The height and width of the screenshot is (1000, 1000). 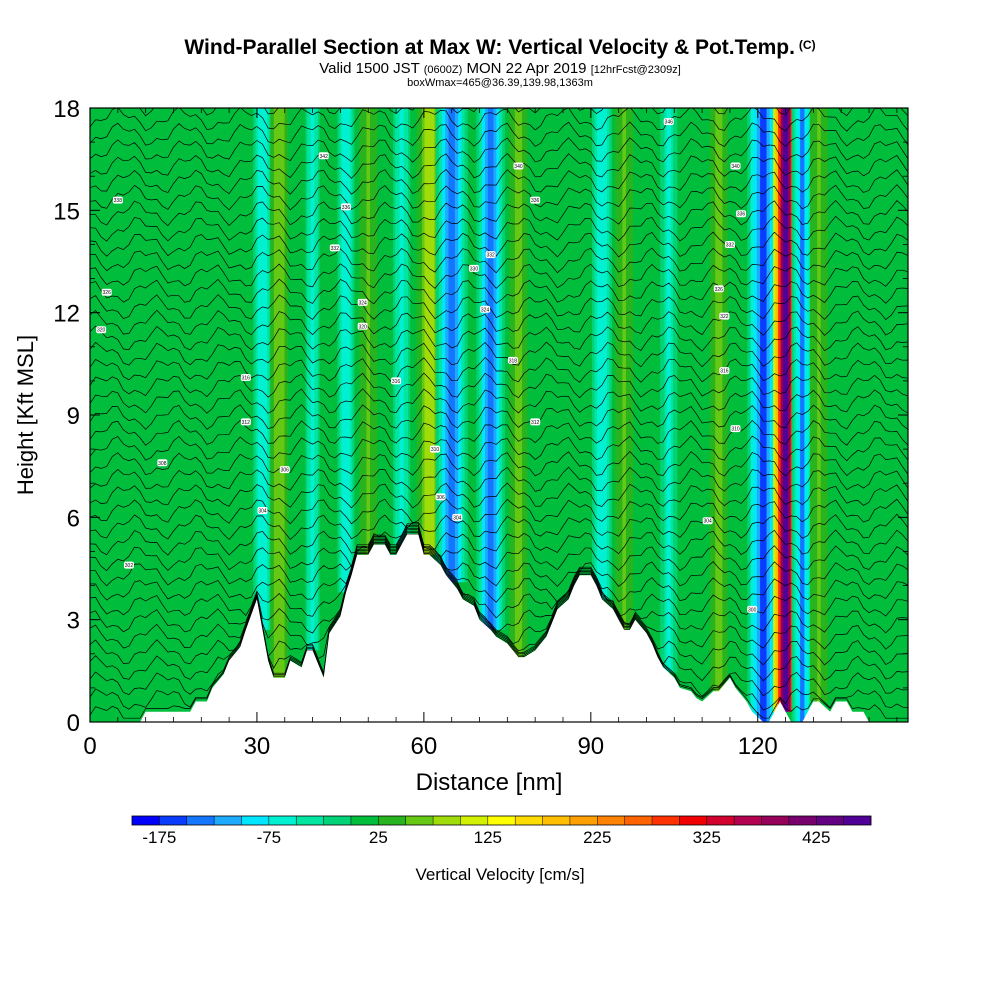 I want to click on isentrope-label: 320, so click(x=101, y=331).